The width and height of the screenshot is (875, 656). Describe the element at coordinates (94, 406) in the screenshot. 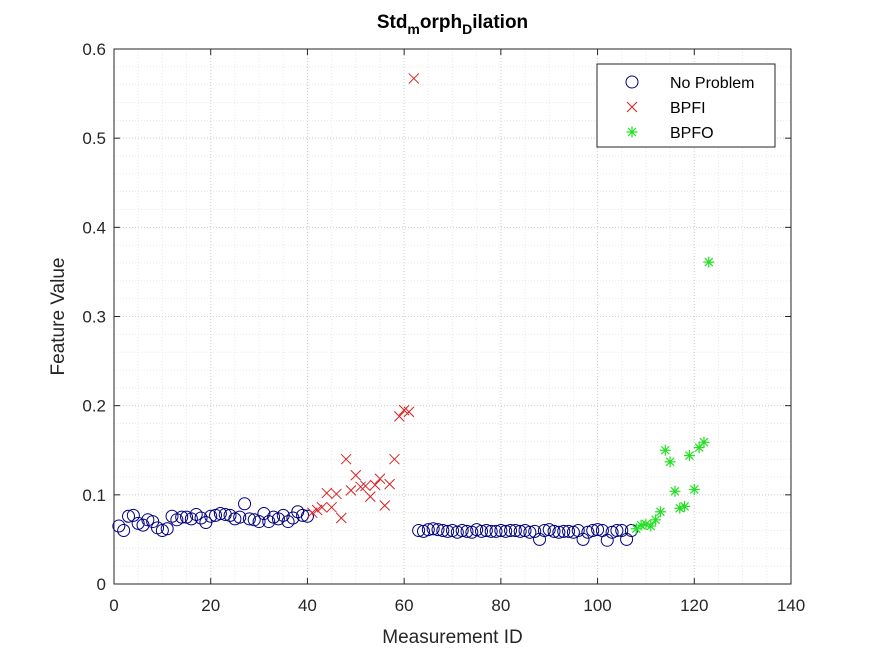

I see `y-tick-label: 0.2` at that location.